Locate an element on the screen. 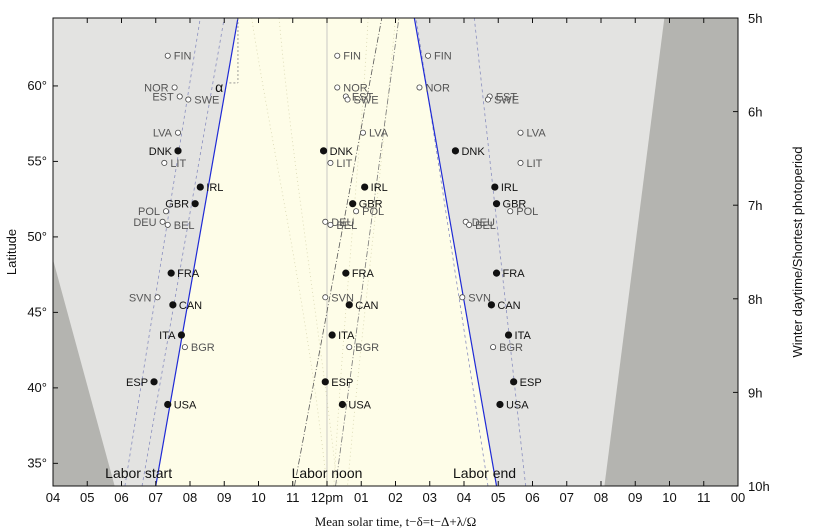 The image size is (830, 532). x-tick-label: 08 is located at coordinates (190, 497).